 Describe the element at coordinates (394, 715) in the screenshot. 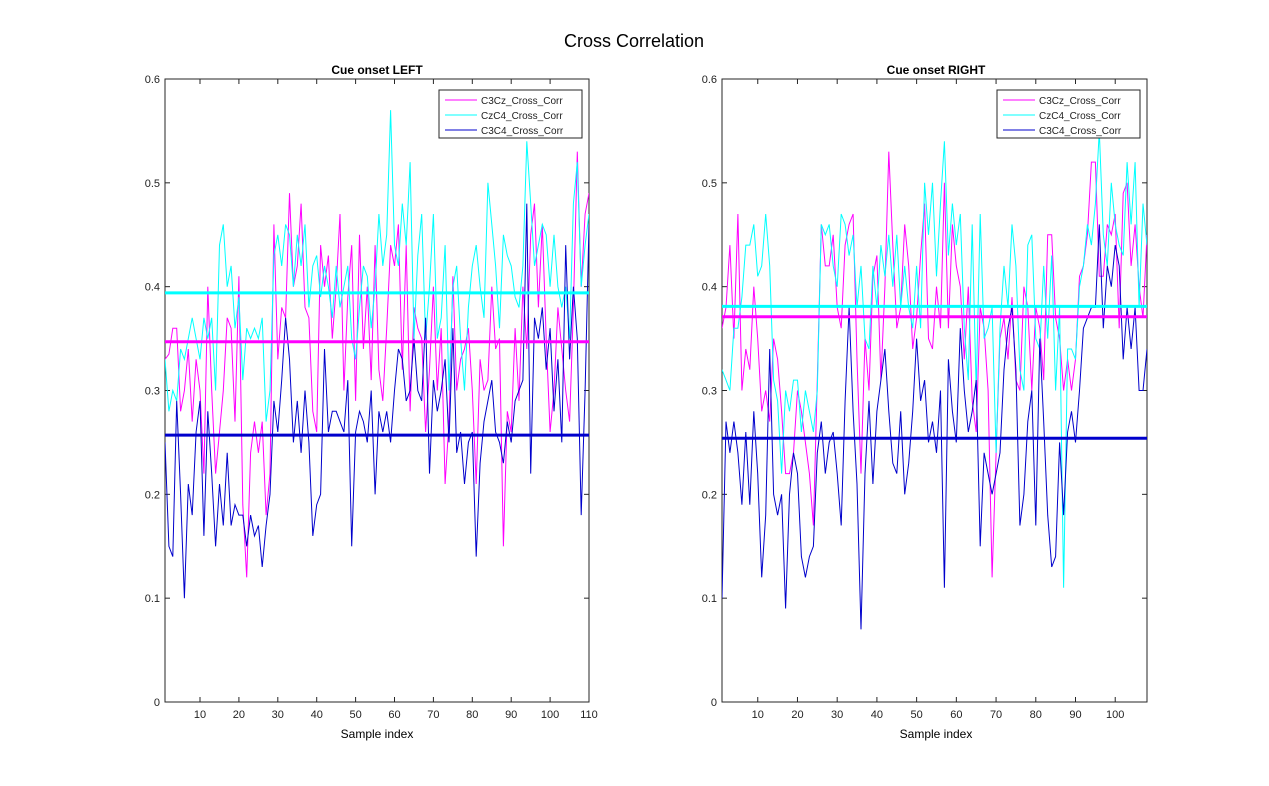

I see `left-x-tick-label: 60` at that location.